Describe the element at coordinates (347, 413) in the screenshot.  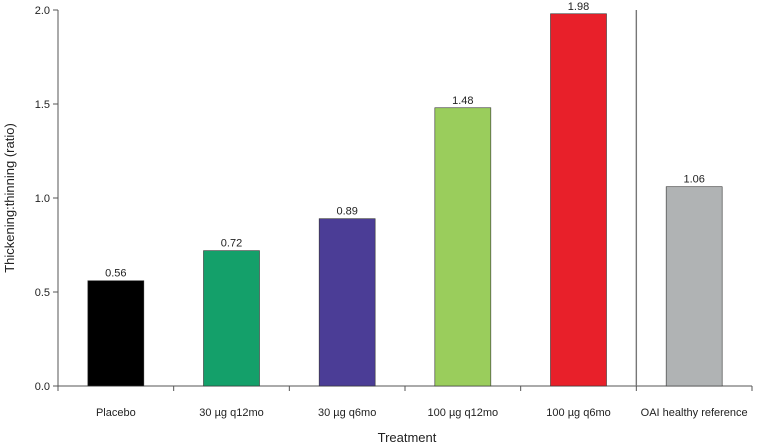
I see `x-category-label: 30 µg q6mo` at that location.